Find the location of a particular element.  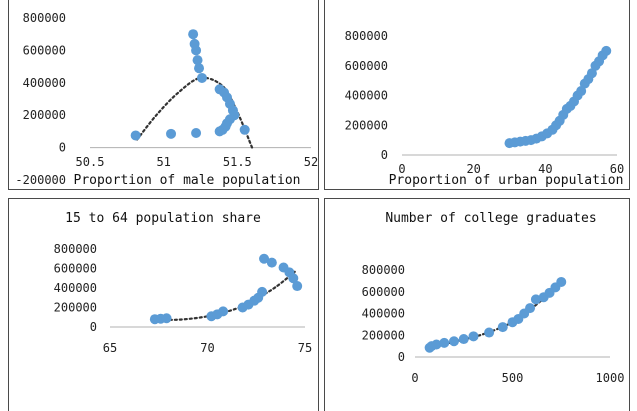

x-tick-label: 500 is located at coordinates (513, 378).